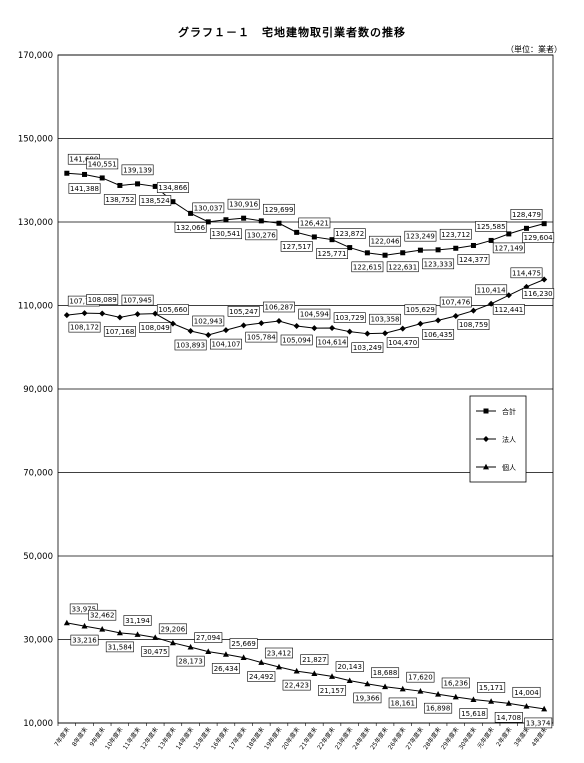  I want to click on svg-text: 130,916, so click(243, 205).